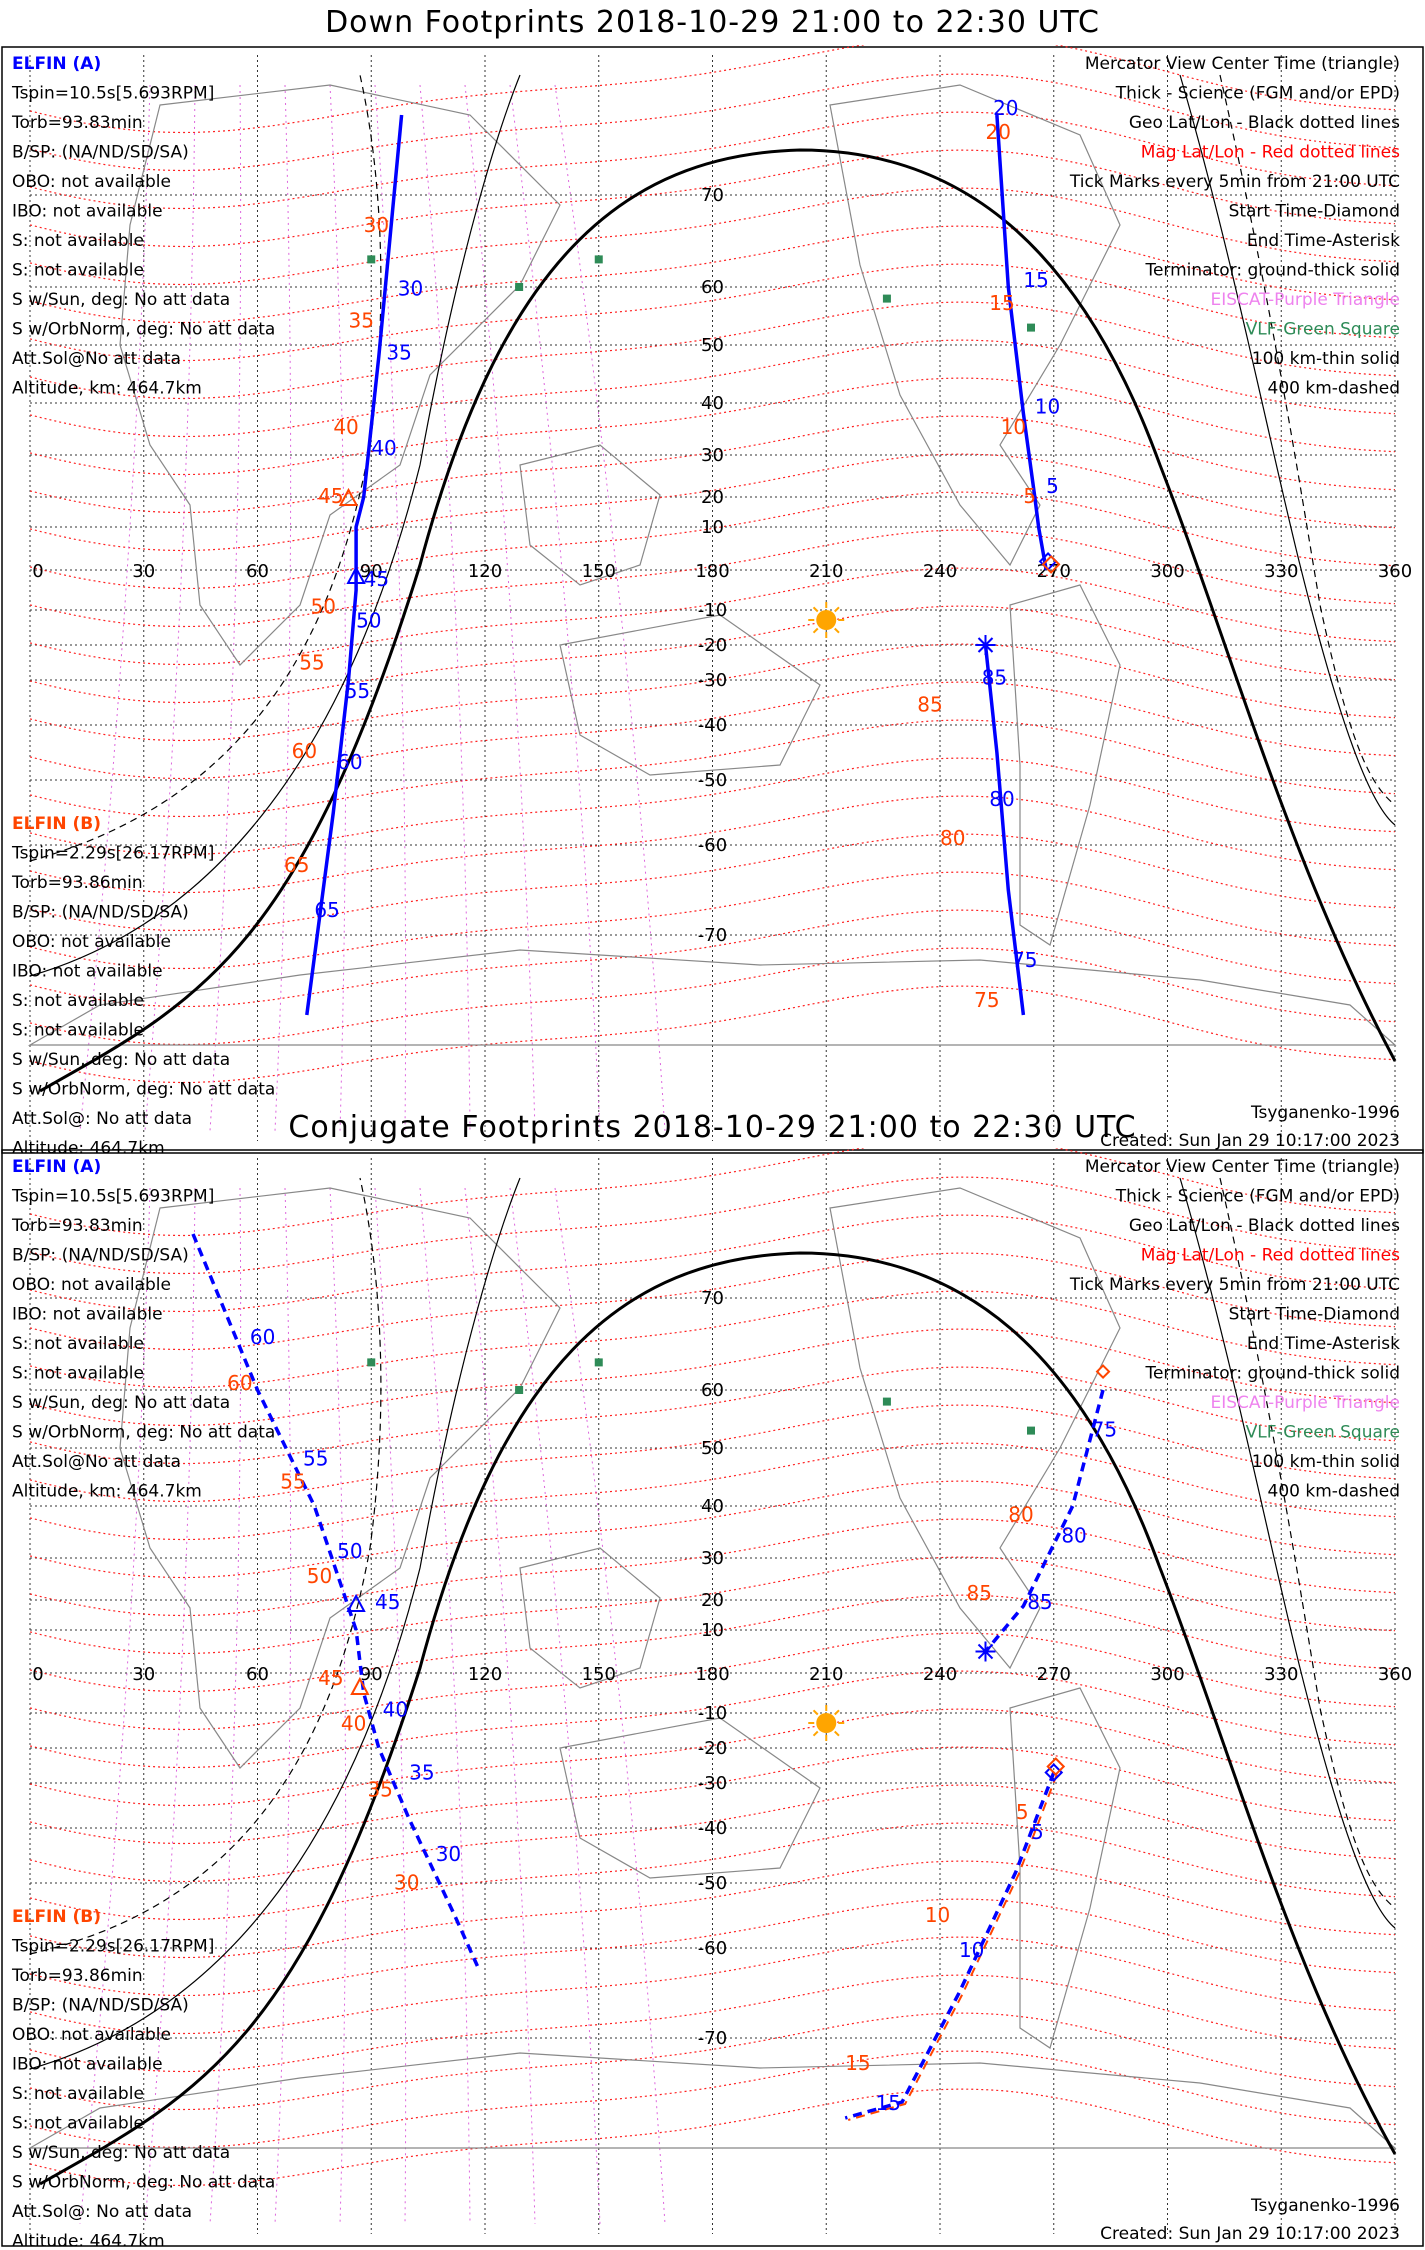  Describe the element at coordinates (998, 132) in the screenshot. I see `track-time-label: 20` at that location.